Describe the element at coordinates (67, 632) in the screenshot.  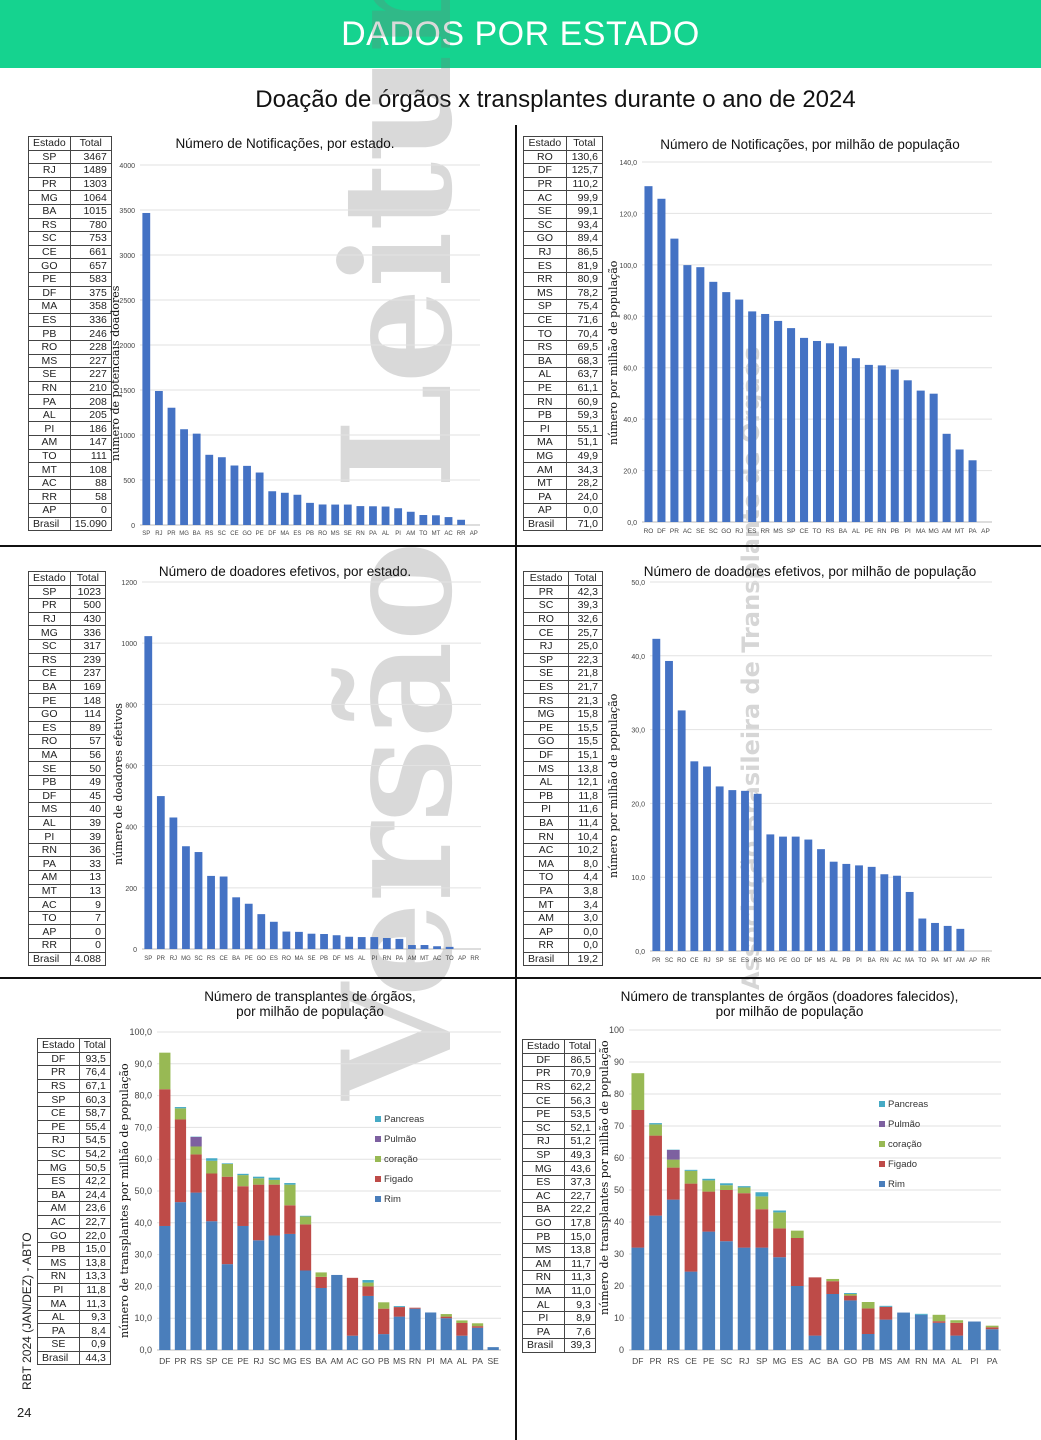
I see `table-row: MG 336` at that location.